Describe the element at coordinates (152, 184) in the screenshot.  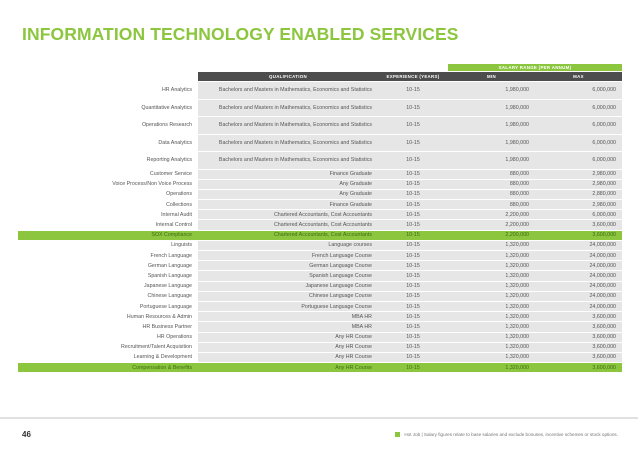
I see `role-cell: Voice Process/Non Voice Process` at that location.